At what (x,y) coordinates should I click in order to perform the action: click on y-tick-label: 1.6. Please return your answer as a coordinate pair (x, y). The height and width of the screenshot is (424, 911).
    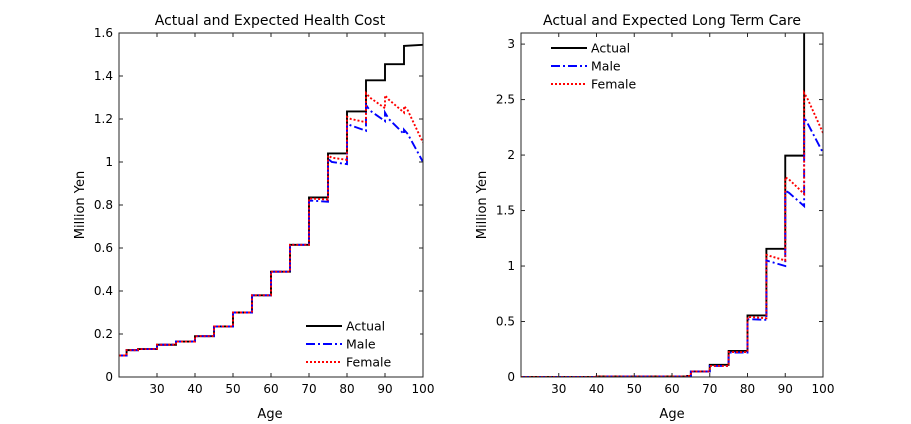
    Looking at the image, I should click on (103, 33).